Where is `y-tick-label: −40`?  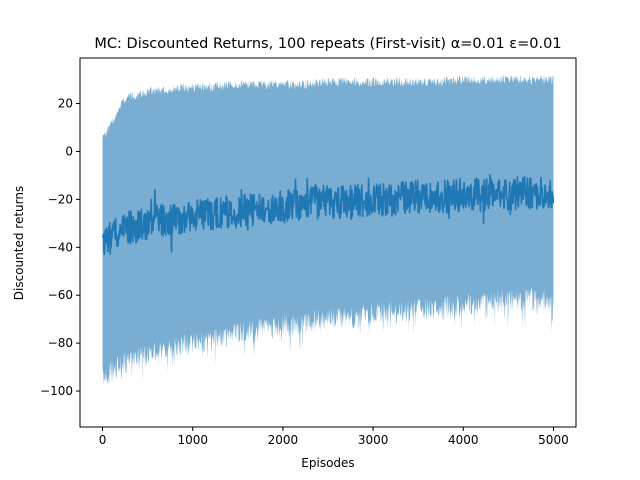
y-tick-label: −40 is located at coordinates (60, 247).